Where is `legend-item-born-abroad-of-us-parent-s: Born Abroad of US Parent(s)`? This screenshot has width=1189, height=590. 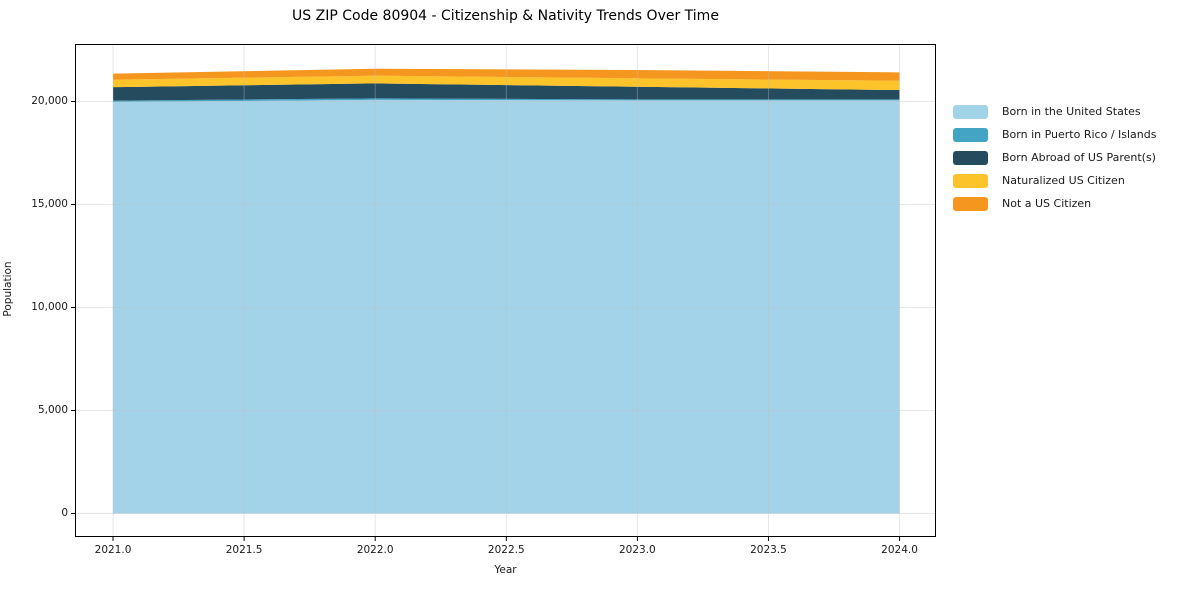
legend-item-born-abroad-of-us-parent-s: Born Abroad of US Parent(s) is located at coordinates (1054, 158).